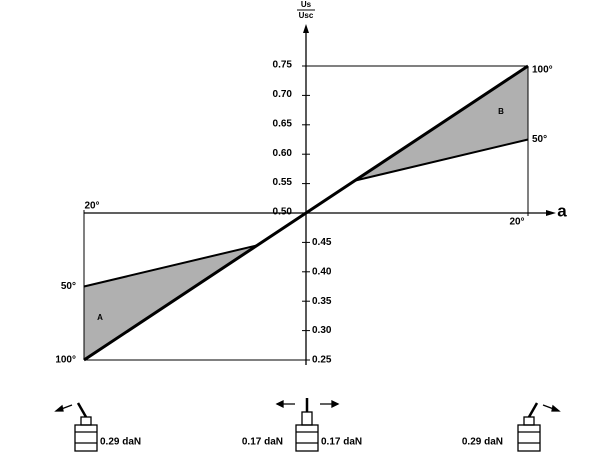 The height and width of the screenshot is (466, 600). Describe the element at coordinates (322, 301) in the screenshot. I see `y-tick-label: 0.35` at that location.